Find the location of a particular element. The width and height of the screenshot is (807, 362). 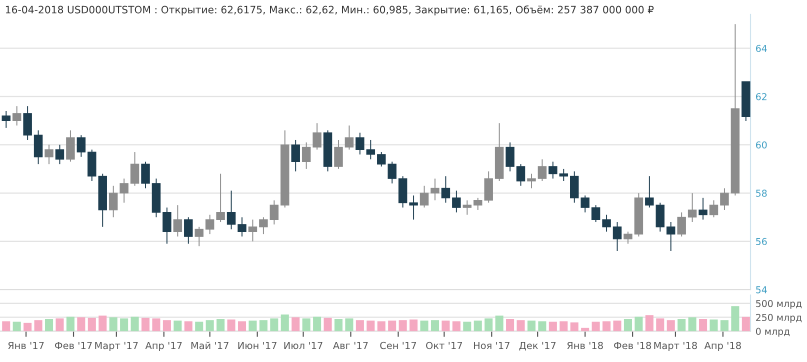

y-tick-label: 62 is located at coordinates (761, 96).